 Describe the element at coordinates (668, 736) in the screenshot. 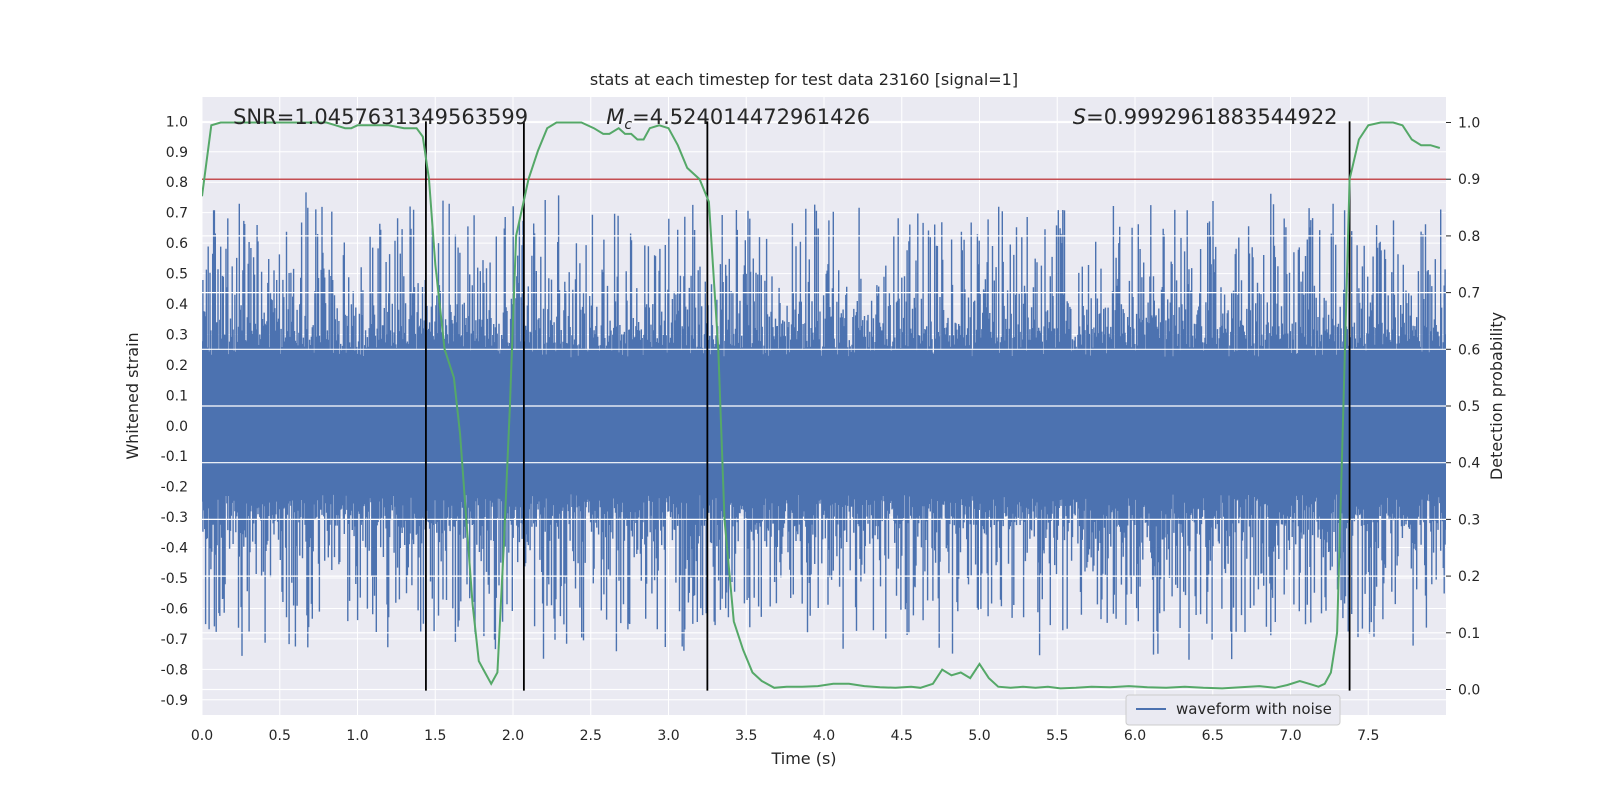

I see `x-tick-label: 3.0` at that location.